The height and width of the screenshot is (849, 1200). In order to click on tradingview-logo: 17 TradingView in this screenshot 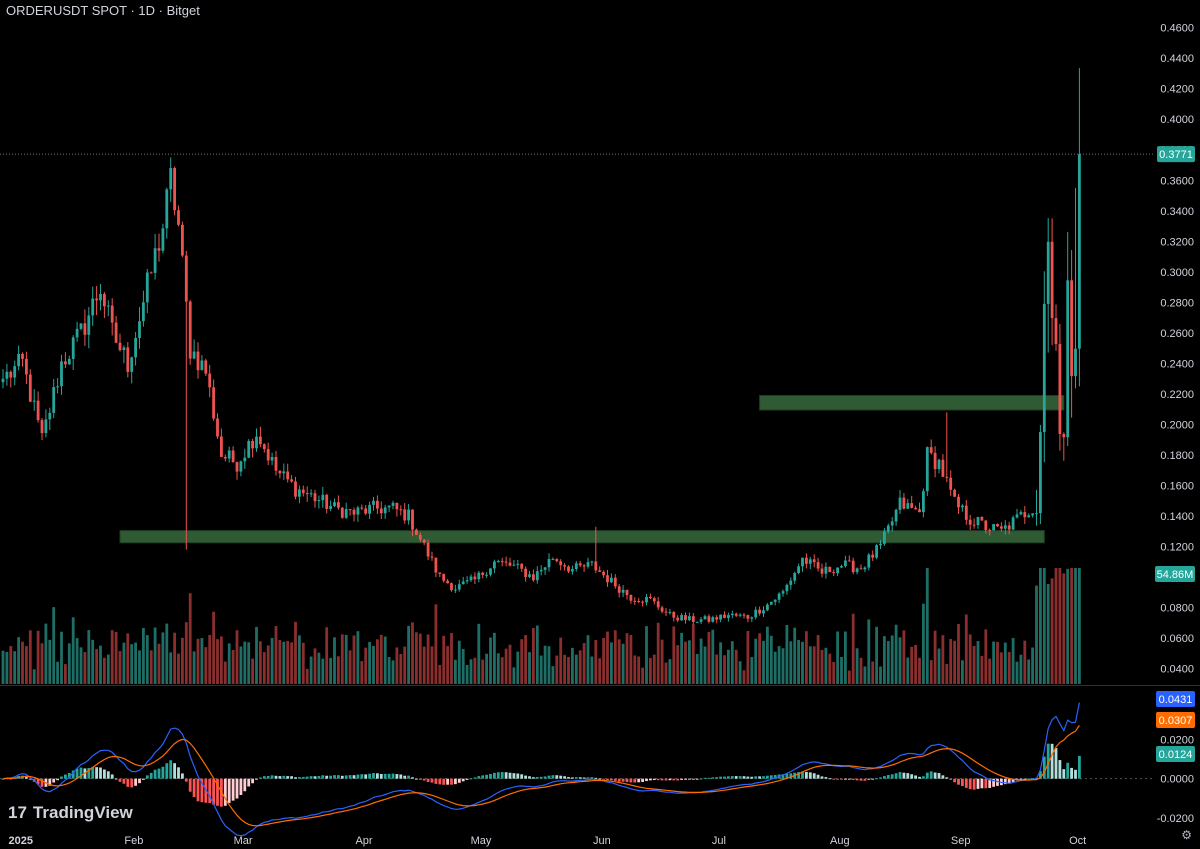, I will do `click(70, 813)`.